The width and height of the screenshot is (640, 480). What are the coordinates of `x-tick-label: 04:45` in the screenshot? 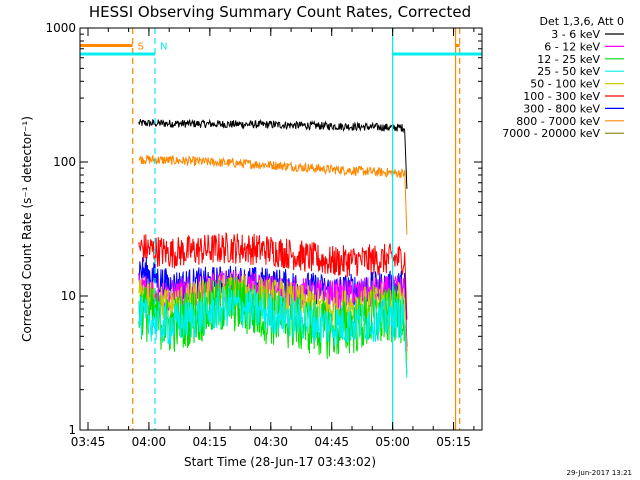 It's located at (331, 442).